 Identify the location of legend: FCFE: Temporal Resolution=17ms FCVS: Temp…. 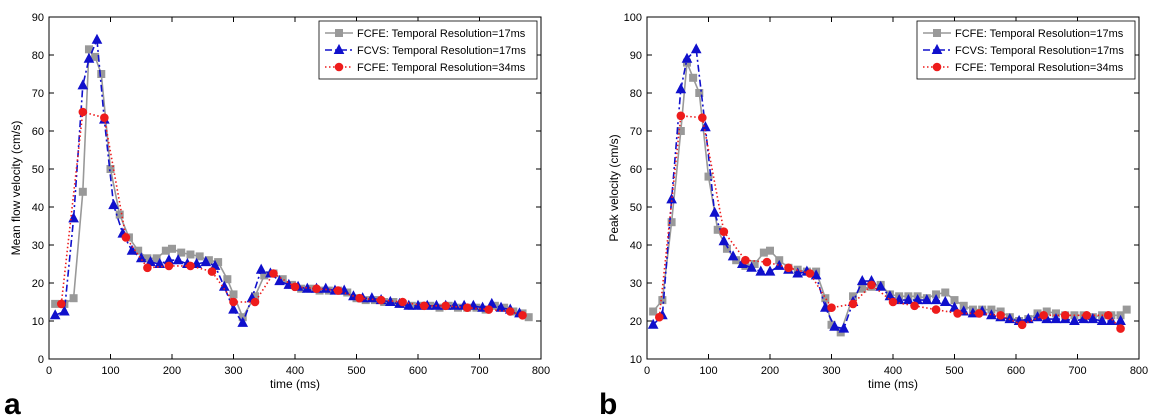
(428, 50).